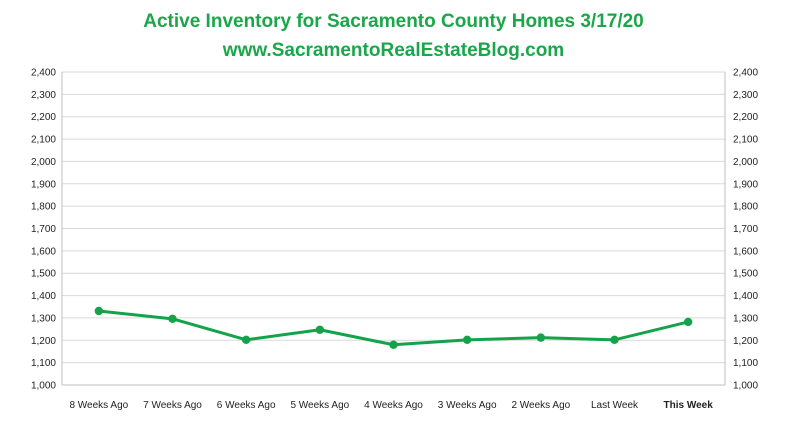 This screenshot has width=787, height=429. Describe the element at coordinates (745, 251) in the screenshot. I see `y-tick-label-right: 1,600` at that location.